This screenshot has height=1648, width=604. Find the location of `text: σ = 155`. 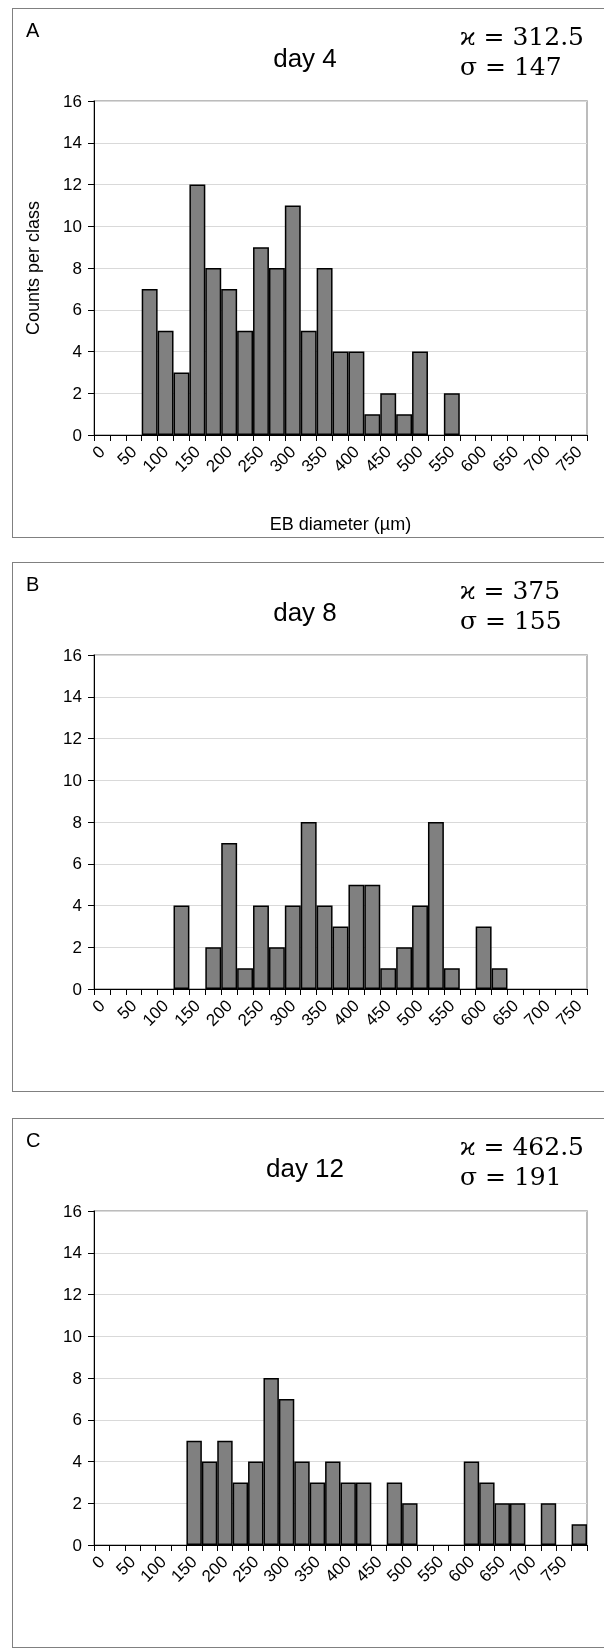

text: σ = 155 is located at coordinates (511, 620).